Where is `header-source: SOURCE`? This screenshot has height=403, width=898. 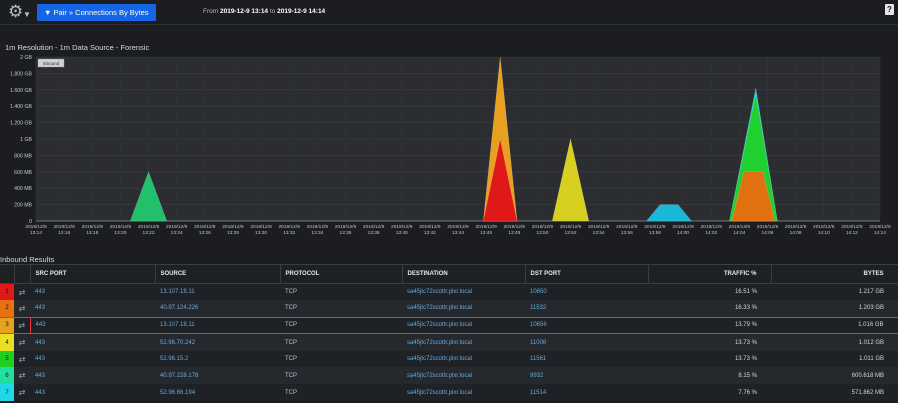 header-source: SOURCE is located at coordinates (218, 274).